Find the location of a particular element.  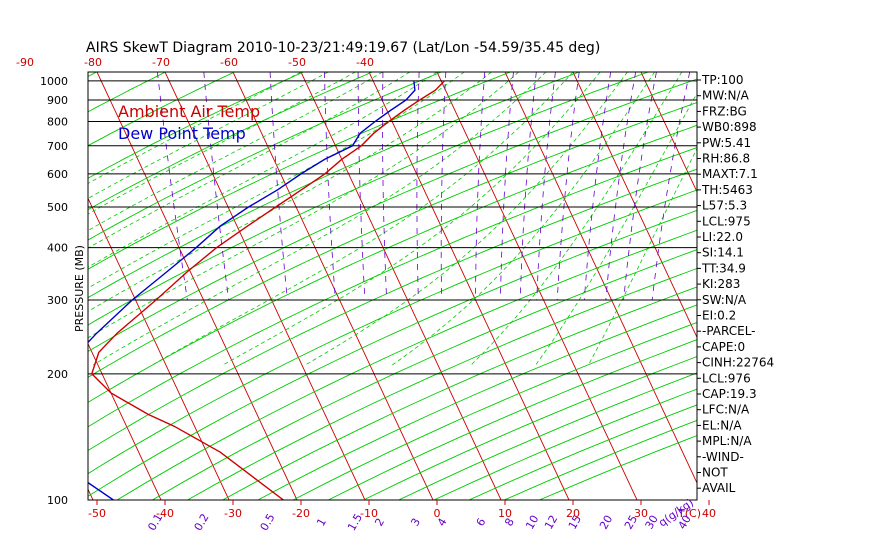

bottom-temp-tick-label: 30 is located at coordinates (641, 513).